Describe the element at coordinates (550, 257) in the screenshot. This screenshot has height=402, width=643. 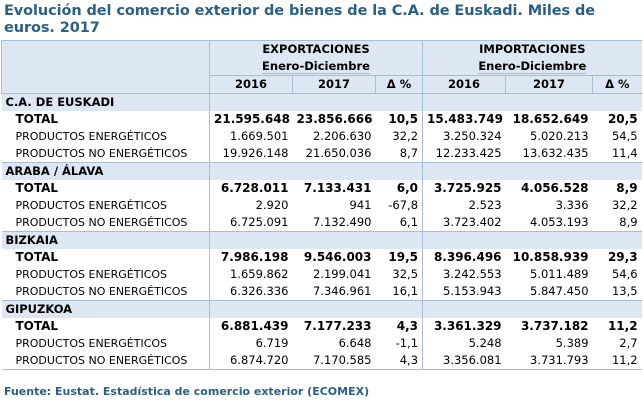
I see `cell-i2017: 10.858.939` at that location.